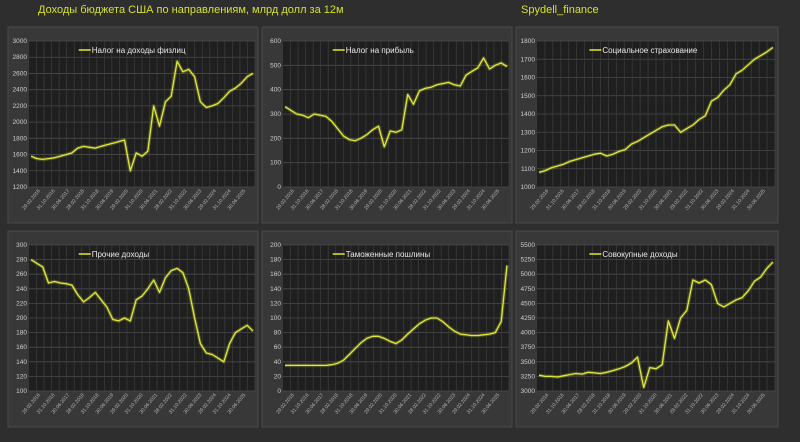 This screenshot has width=800, height=442. What do you see at coordinates (528, 333) in the screenshot?
I see `y-tick-label: 4000` at bounding box center [528, 333].